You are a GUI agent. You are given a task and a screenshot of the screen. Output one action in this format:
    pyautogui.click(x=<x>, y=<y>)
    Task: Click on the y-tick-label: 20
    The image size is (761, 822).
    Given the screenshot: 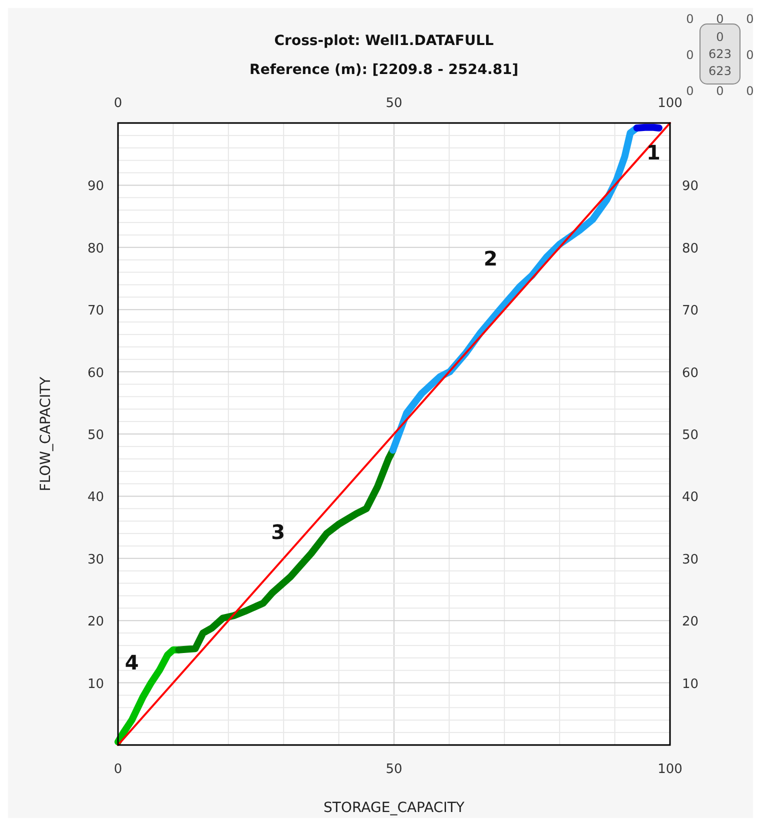 What is the action you would take?
    pyautogui.click(x=95, y=622)
    